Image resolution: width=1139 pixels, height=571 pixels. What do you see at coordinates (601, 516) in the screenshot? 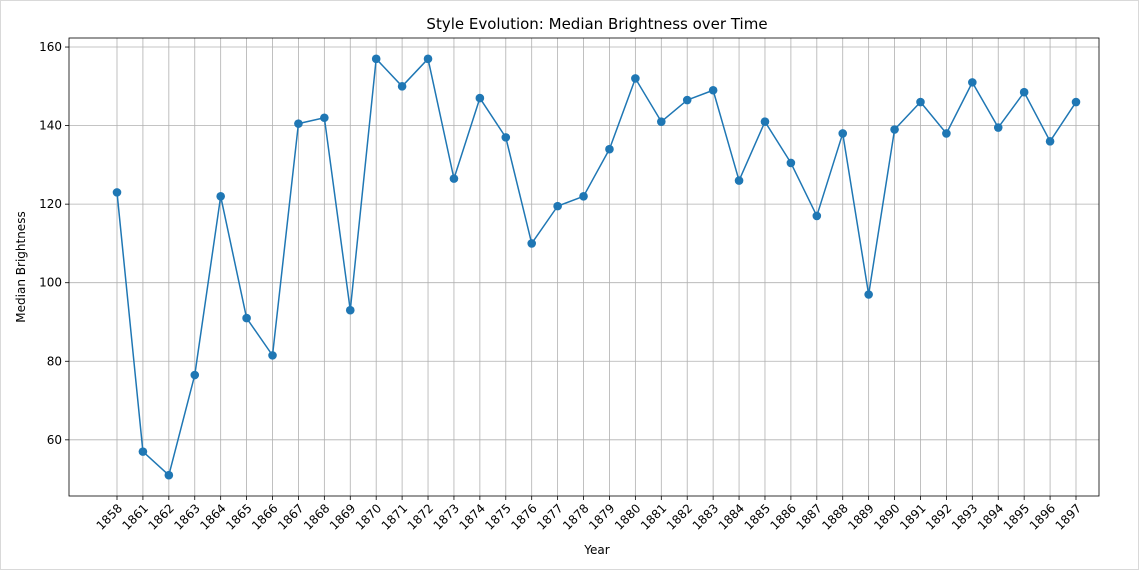
I see `x-tick-label: 1879` at bounding box center [601, 516].